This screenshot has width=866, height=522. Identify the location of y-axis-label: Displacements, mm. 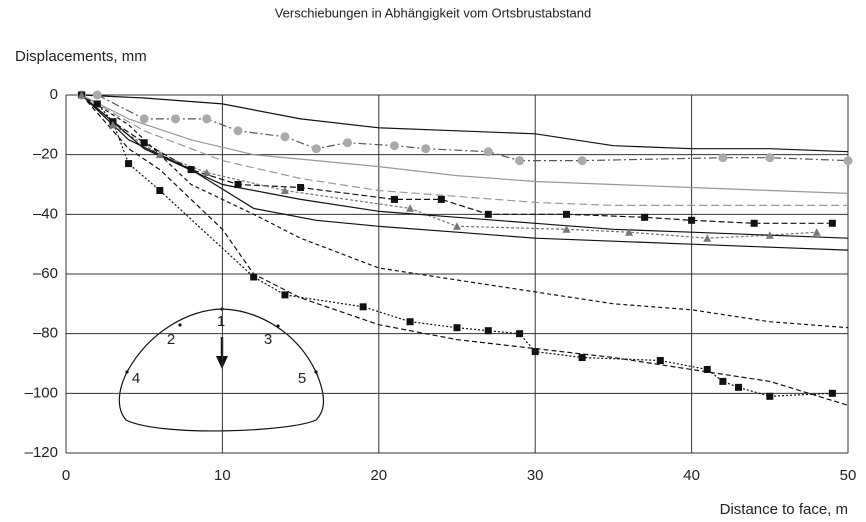
(81, 56).